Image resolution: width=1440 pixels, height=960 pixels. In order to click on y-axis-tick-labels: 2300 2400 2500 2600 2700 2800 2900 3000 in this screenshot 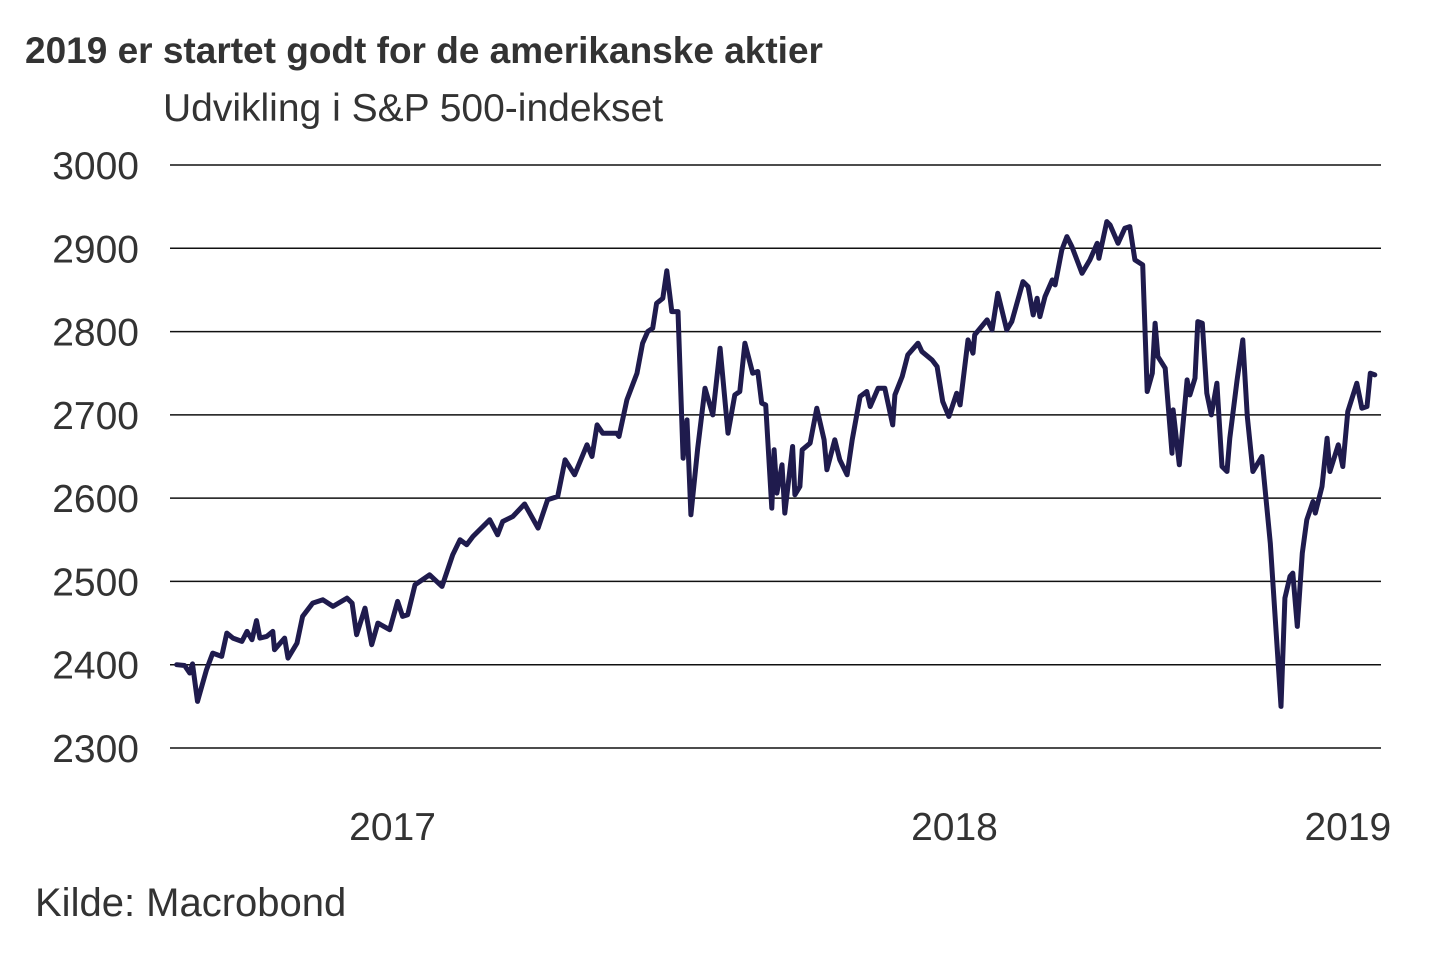, I will do `click(95, 458)`.